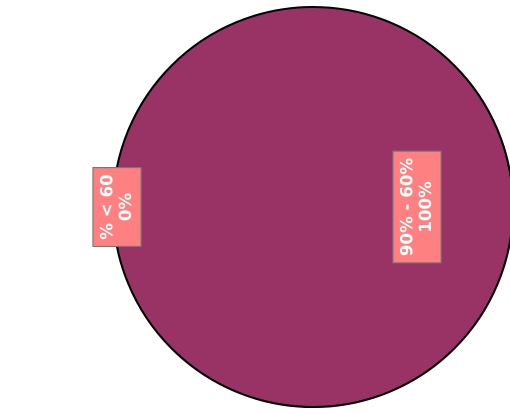 Image resolution: width=510 pixels, height=414 pixels. I want to click on slice-label: 90% - 60%, so click(406, 207).